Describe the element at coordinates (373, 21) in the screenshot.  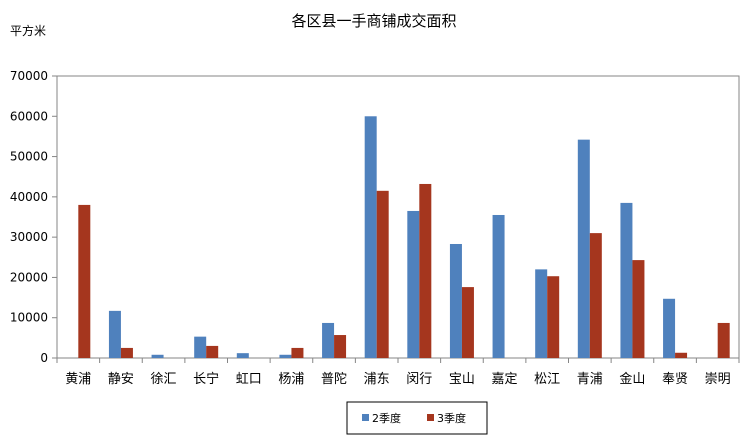
I see `chart-title: 各区县一手商铺成交面积` at that location.